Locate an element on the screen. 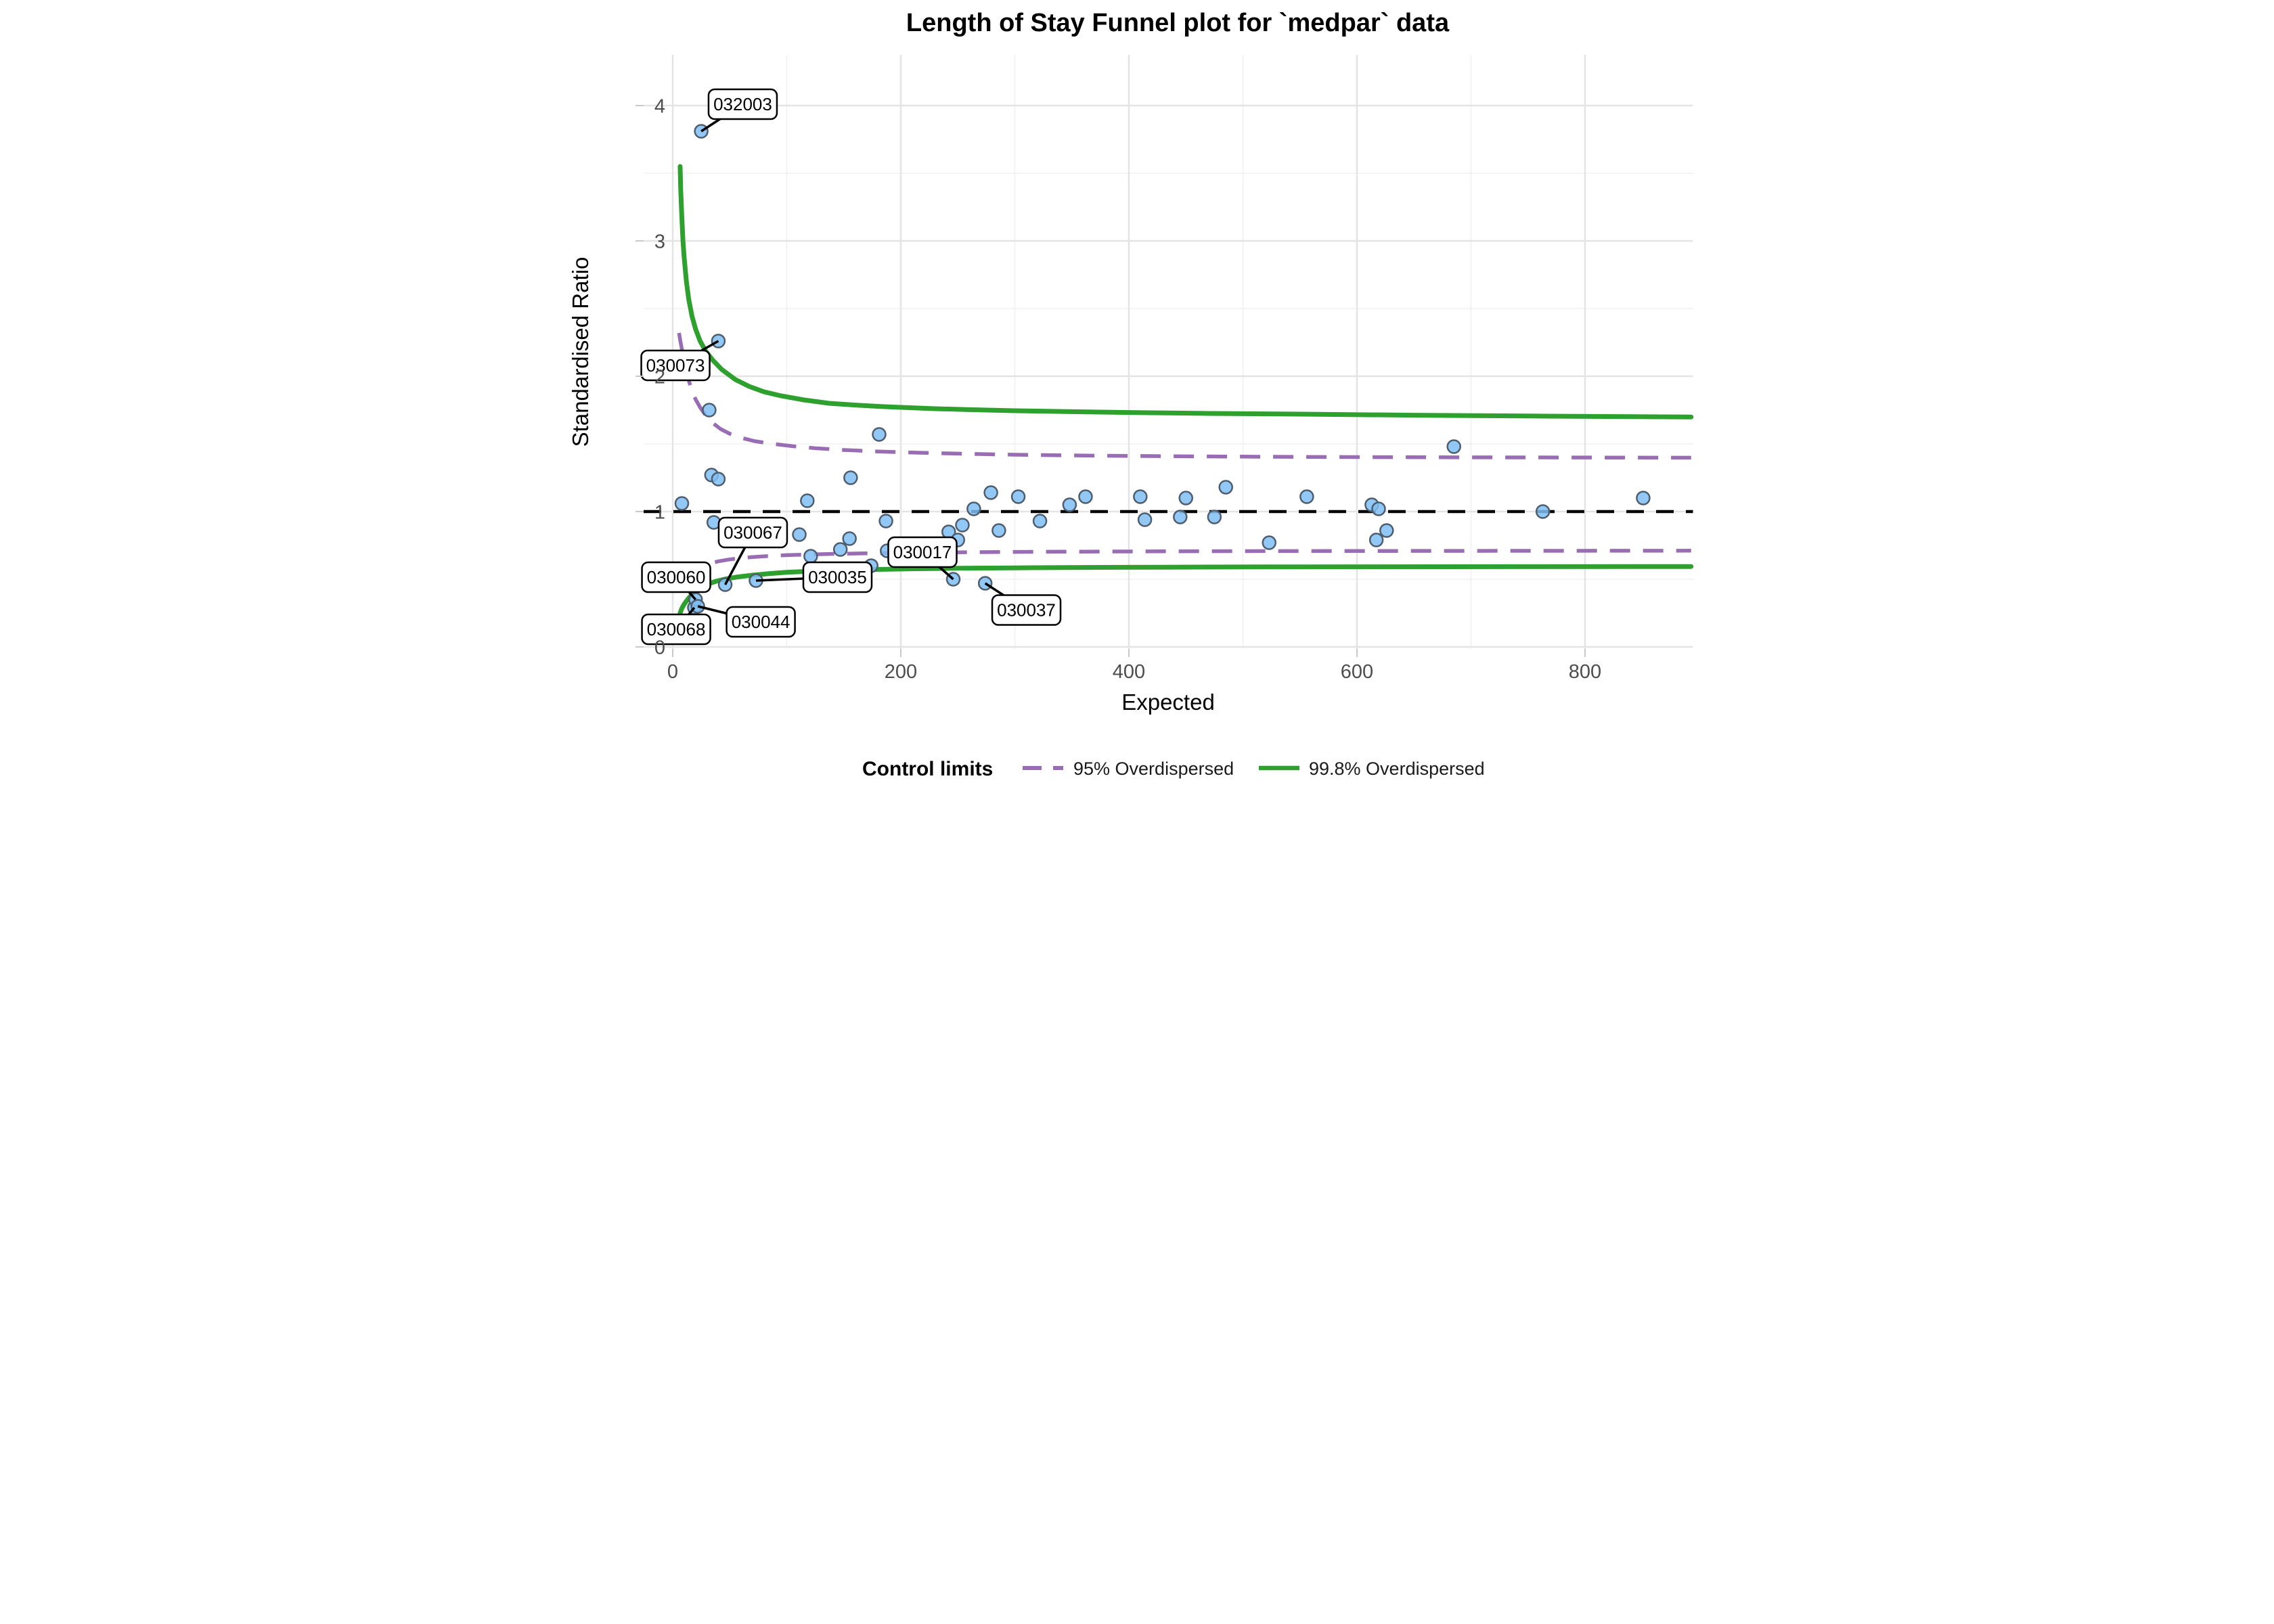 This screenshot has width=2274, height=1624. y-axis-title: Standardised Ratio is located at coordinates (580, 352).